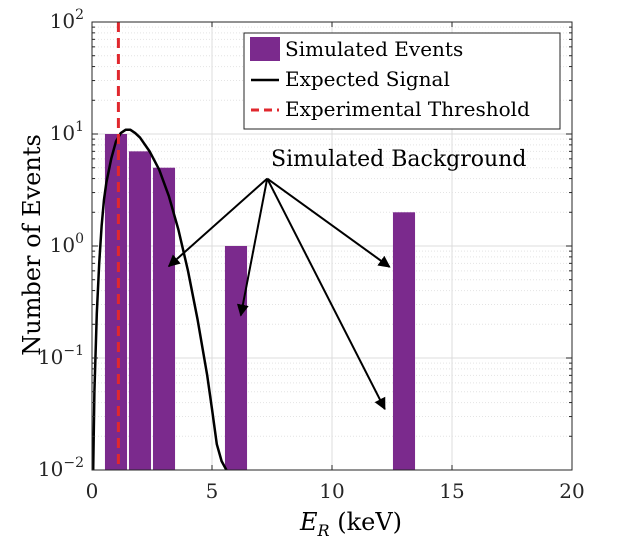 The image size is (632, 545). I want to click on legend-patch-simulated-events, so click(265, 49).